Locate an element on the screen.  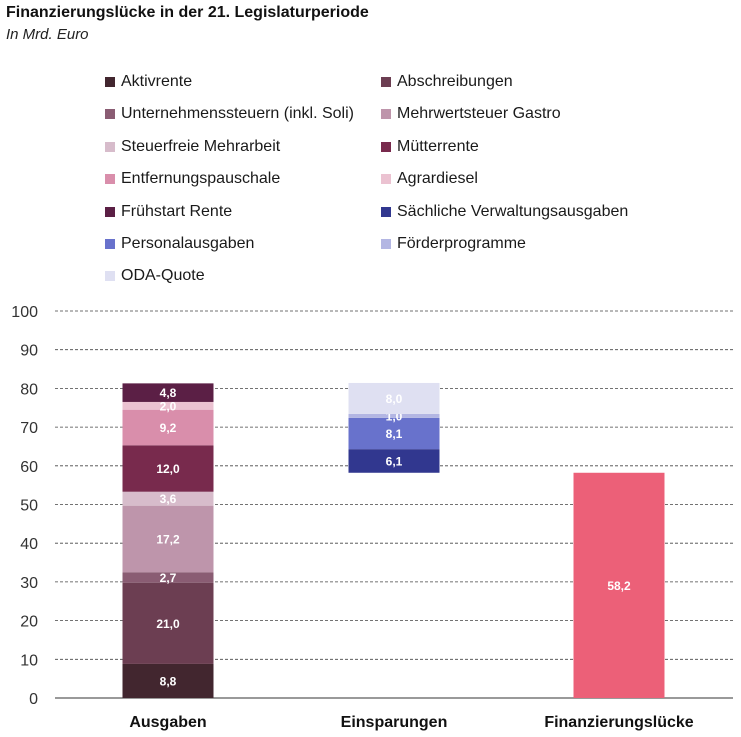
legend-item: Frühstart Rente is located at coordinates (168, 212).